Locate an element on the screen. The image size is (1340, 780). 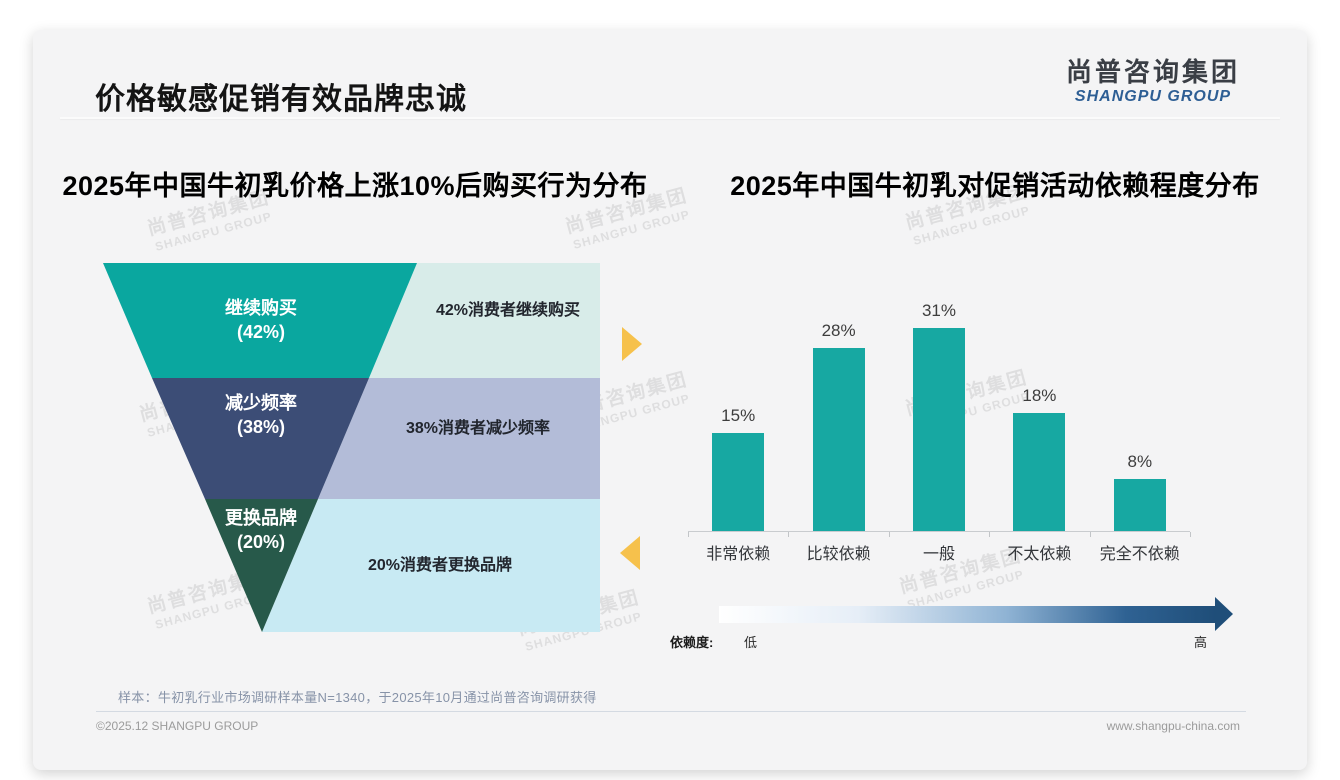
copyright-text: ©2025.12 SHANGPU GROUP is located at coordinates (177, 726).